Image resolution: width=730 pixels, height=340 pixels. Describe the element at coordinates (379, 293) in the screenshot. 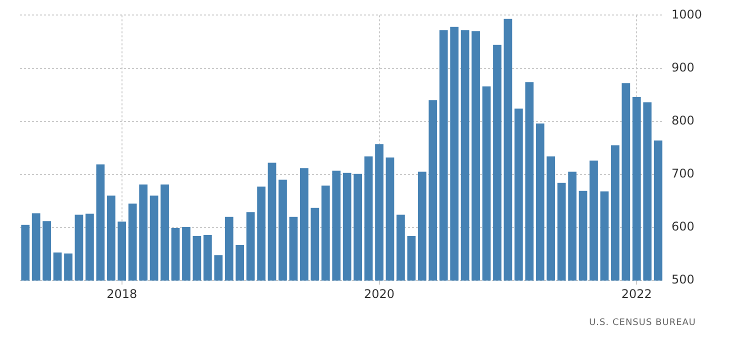

I see `x-tick-label: 2020` at that location.